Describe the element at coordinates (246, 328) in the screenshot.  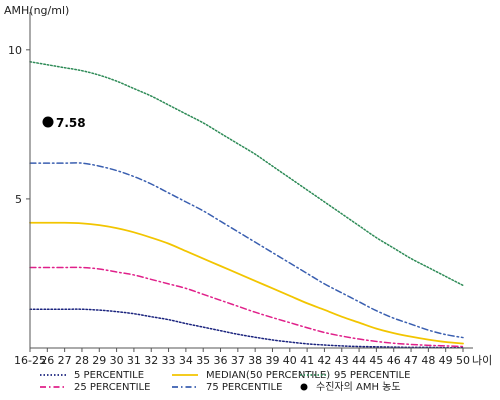
I see `series-line-5-percentile` at that location.